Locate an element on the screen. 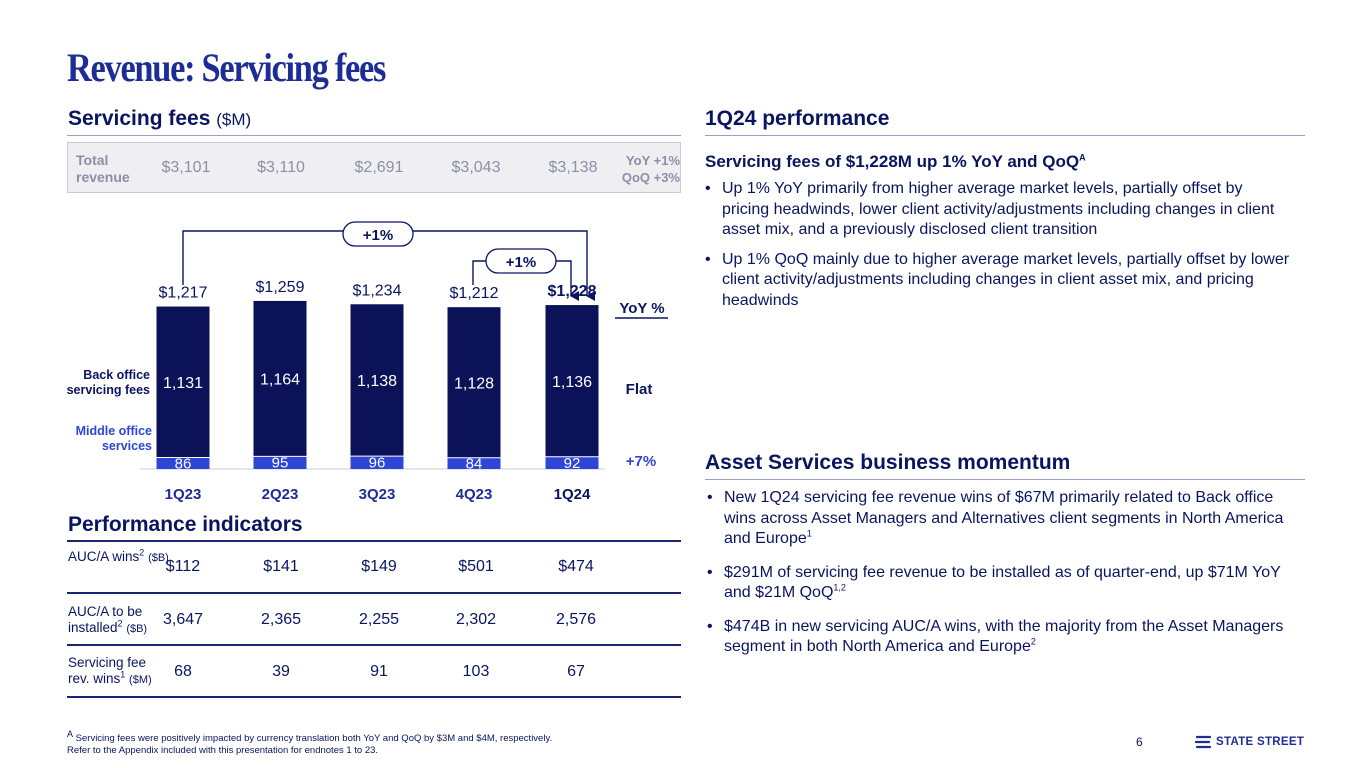 Image resolution: width=1365 pixels, height=768 pixels. pi-row-2-text: AUC/A to be installed2 ($B) is located at coordinates (118, 620).